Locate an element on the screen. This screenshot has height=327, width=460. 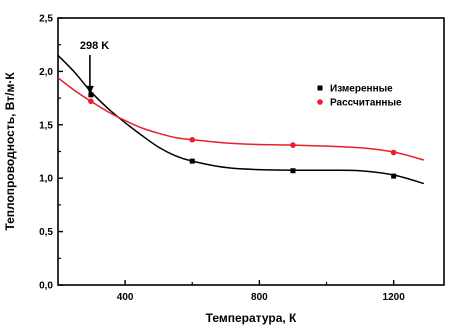
legend-marker-square is located at coordinates (320, 88).